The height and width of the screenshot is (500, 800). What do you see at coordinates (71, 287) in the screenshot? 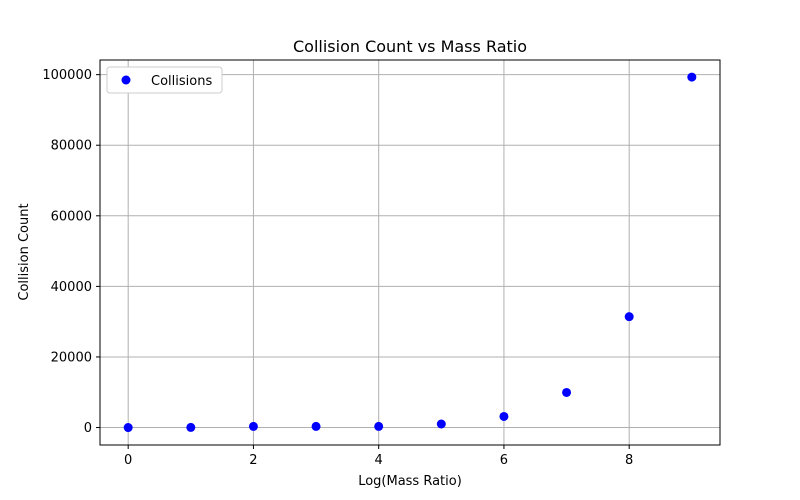
I see `y-tick-label: 40000` at bounding box center [71, 287].